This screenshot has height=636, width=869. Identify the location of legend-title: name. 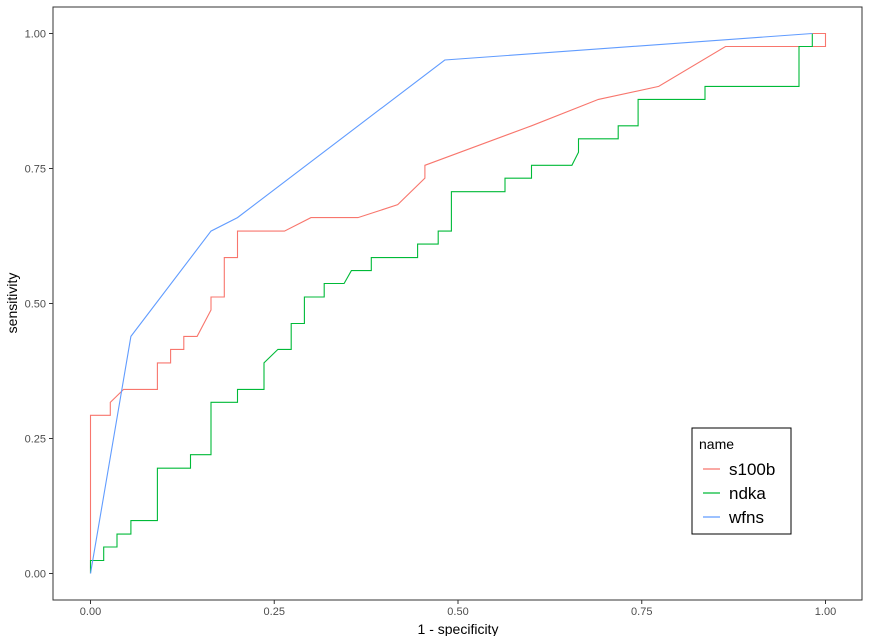
(716, 444).